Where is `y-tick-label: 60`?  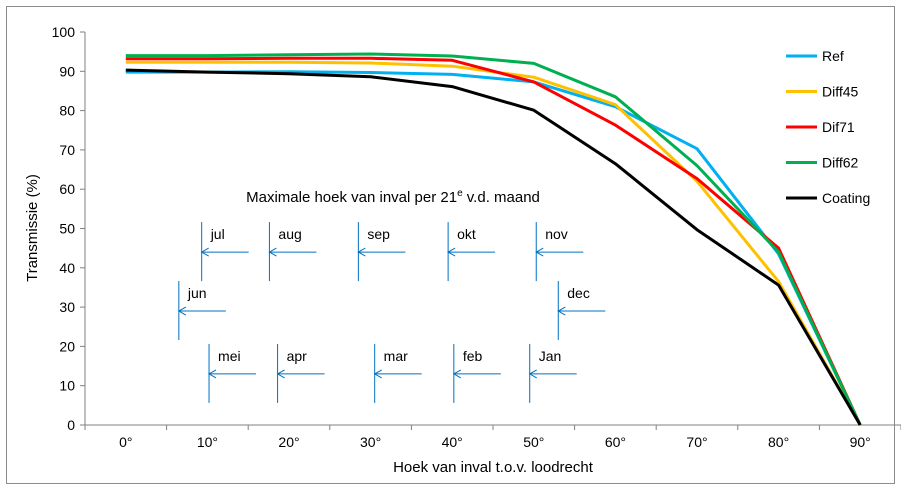
y-tick-label: 60 is located at coordinates (67, 189).